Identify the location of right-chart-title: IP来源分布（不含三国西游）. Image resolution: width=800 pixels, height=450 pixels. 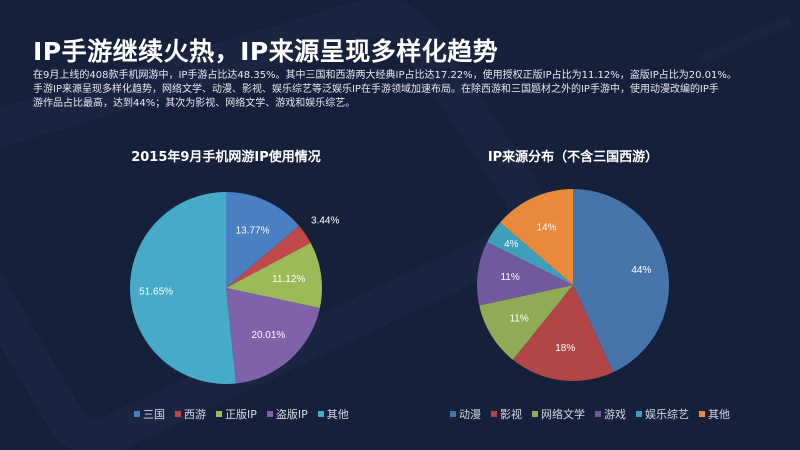
(573, 157).